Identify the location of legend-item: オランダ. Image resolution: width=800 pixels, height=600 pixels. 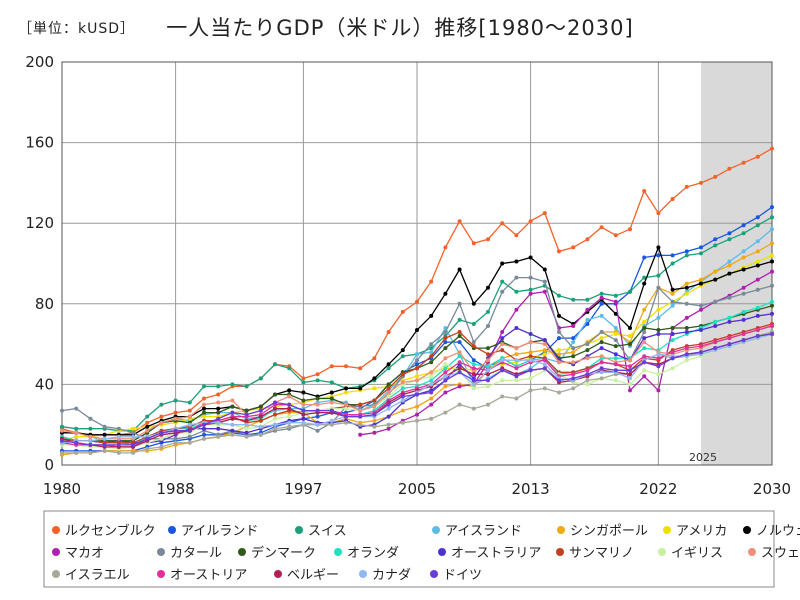
(366, 553).